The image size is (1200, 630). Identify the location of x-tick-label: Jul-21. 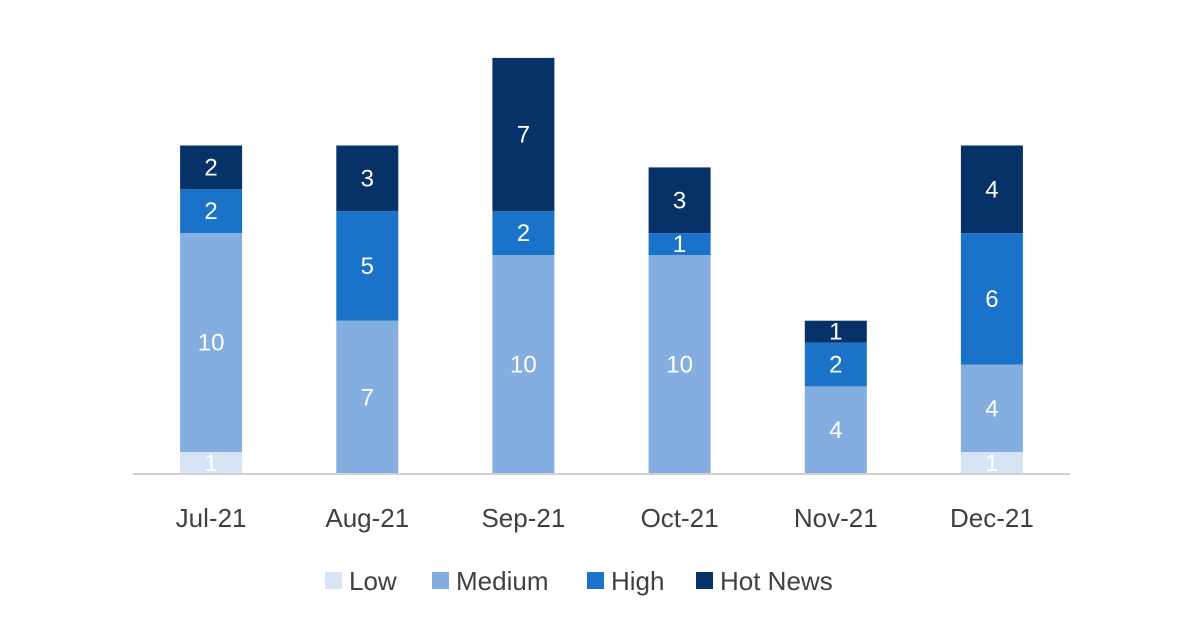
(211, 518).